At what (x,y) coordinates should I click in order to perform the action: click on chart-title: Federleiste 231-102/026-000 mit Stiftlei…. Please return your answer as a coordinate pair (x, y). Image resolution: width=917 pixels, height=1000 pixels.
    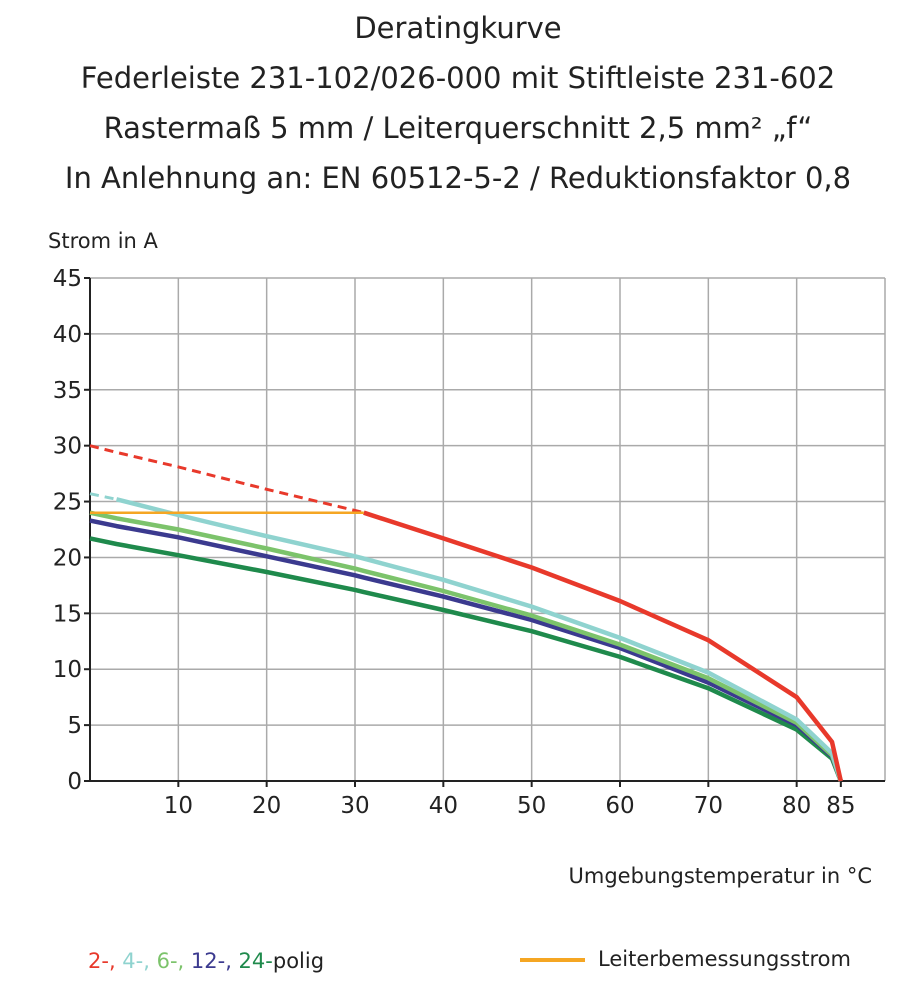
    Looking at the image, I should click on (458, 78).